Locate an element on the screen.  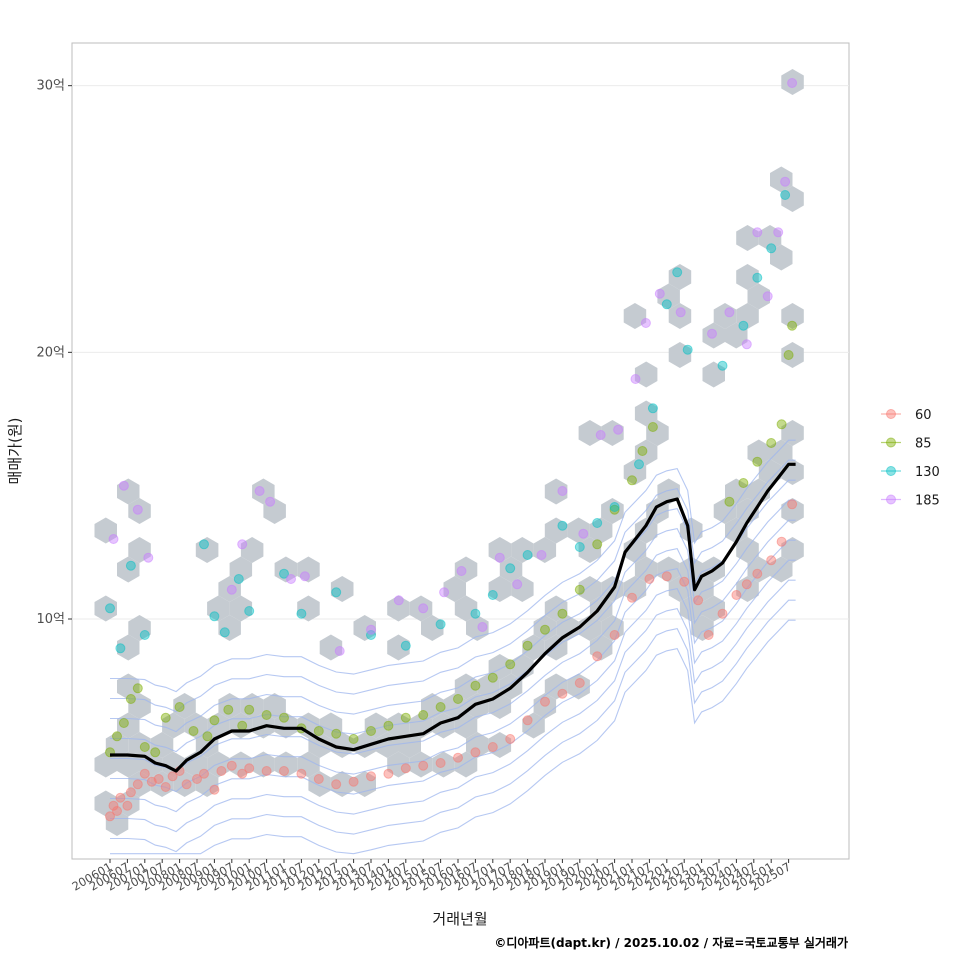
y-tick-label: 10억 is located at coordinates (50, 619).